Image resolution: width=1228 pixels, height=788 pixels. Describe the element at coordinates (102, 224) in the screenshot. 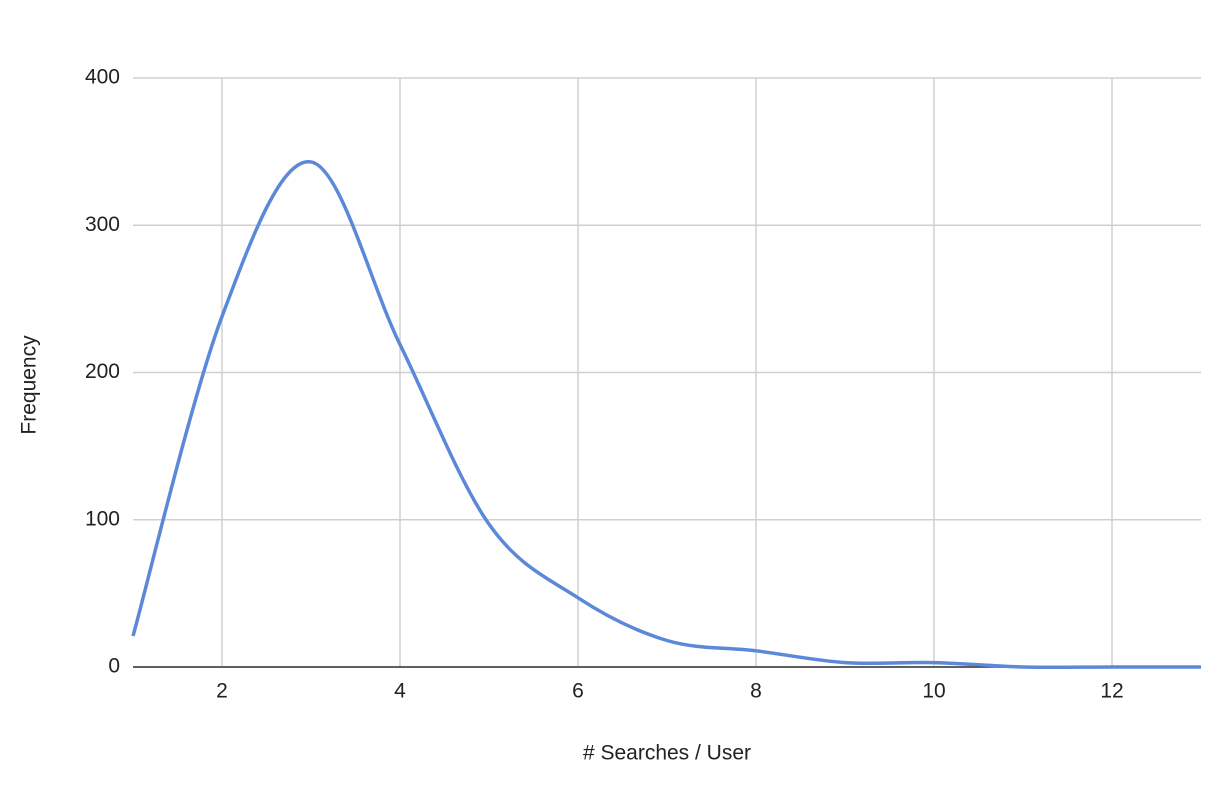

I see `y-tick-label: 300` at that location.